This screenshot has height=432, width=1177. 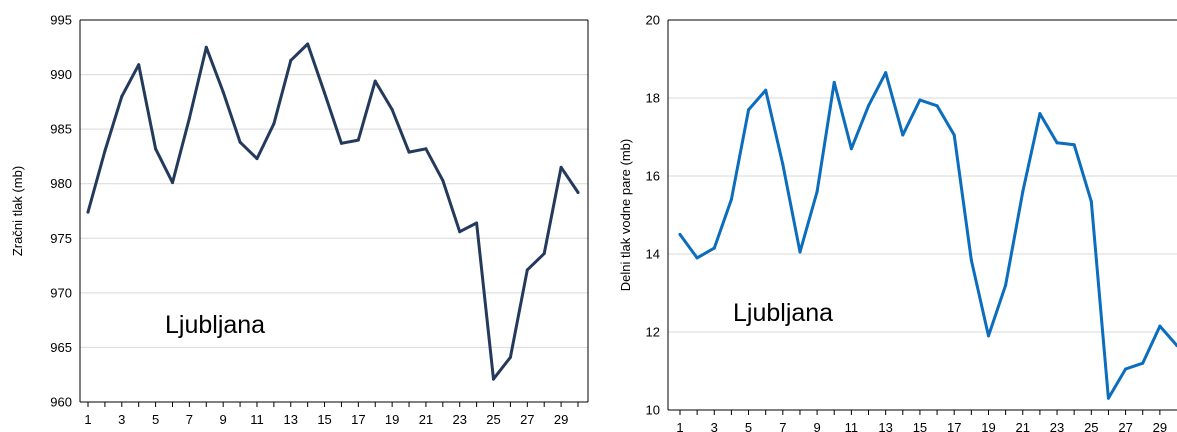 What do you see at coordinates (61, 183) in the screenshot?
I see `y-tick-label: 980` at bounding box center [61, 183].